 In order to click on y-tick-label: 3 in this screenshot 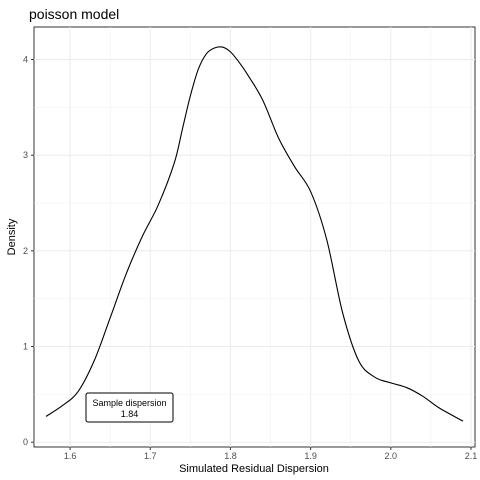, I will do `click(25, 155)`.